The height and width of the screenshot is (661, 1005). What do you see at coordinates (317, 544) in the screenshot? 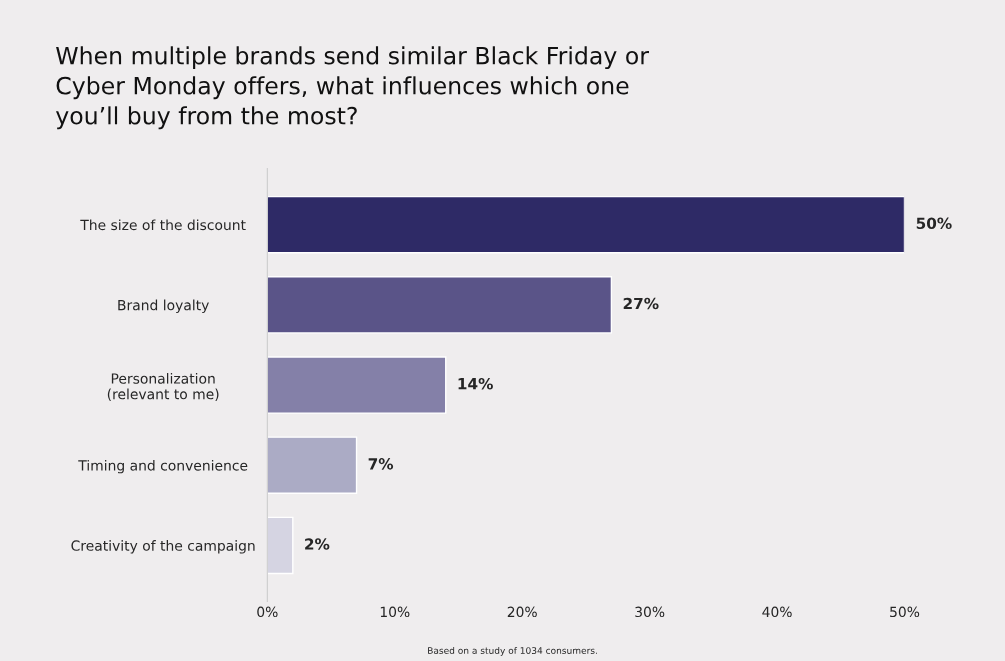
I see `data-label: 2%` at bounding box center [317, 544].